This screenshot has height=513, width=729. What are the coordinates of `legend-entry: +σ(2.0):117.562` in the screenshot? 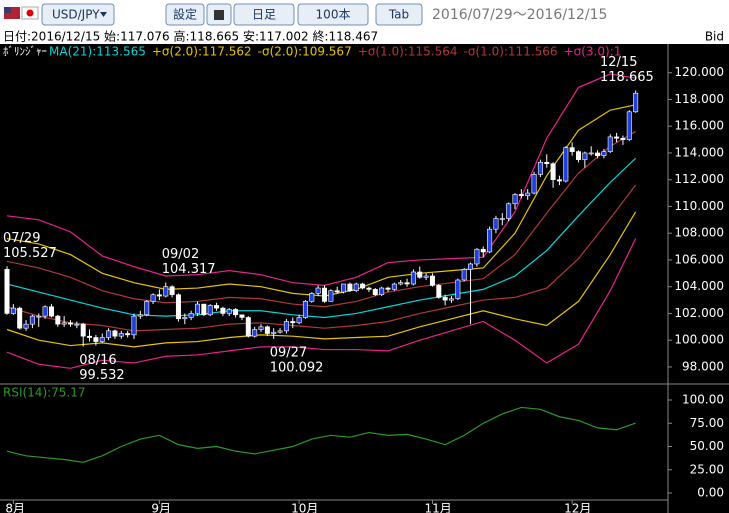 It's located at (202, 52).